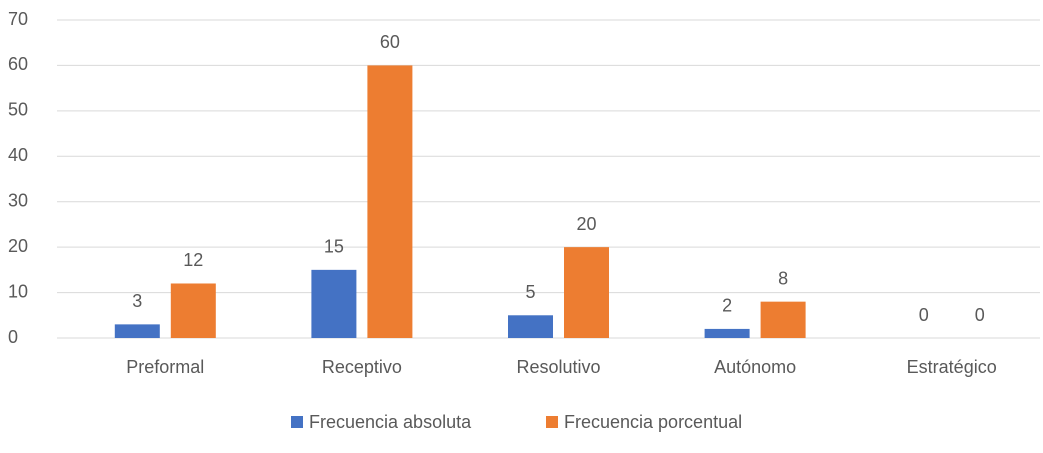 The image size is (1043, 453). Describe the element at coordinates (653, 422) in the screenshot. I see `legend-label: Frecuencia porcentual` at that location.